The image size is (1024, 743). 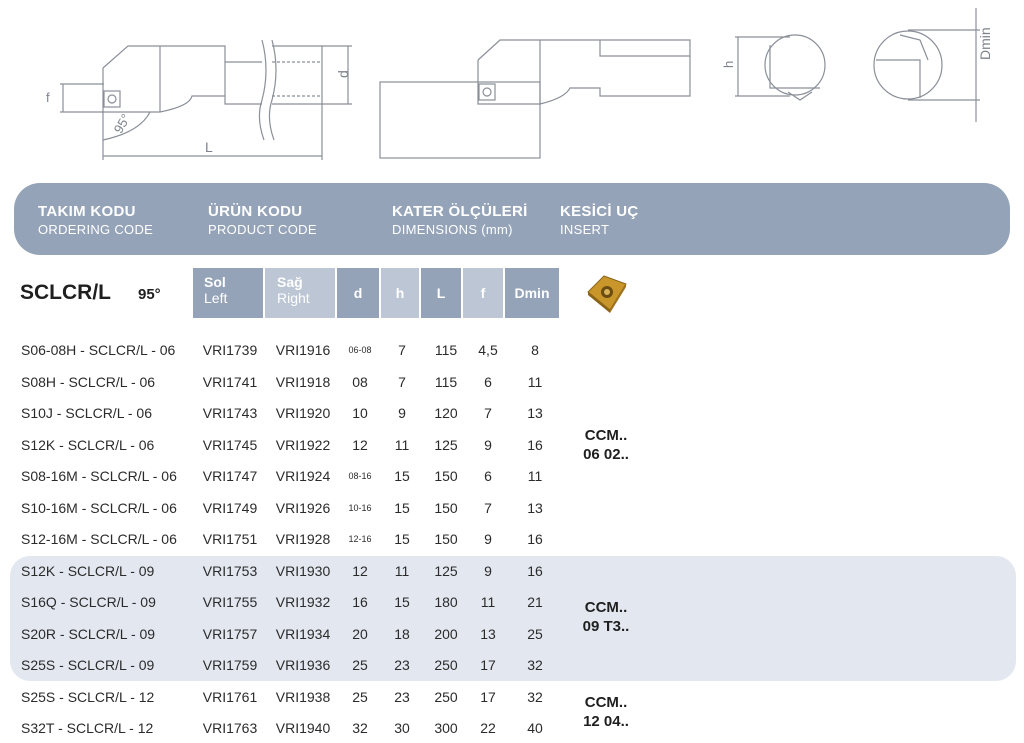 I want to click on cell-h: 9, so click(x=402, y=413).